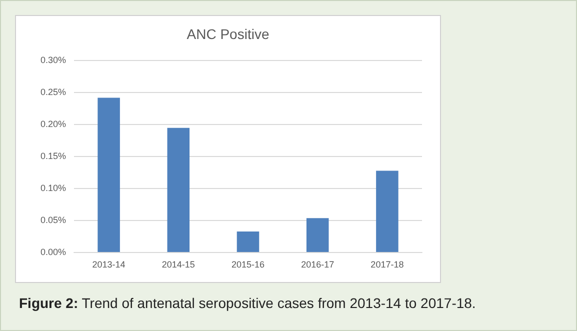  Describe the element at coordinates (387, 265) in the screenshot. I see `x-tick-label: 2017-18` at that location.